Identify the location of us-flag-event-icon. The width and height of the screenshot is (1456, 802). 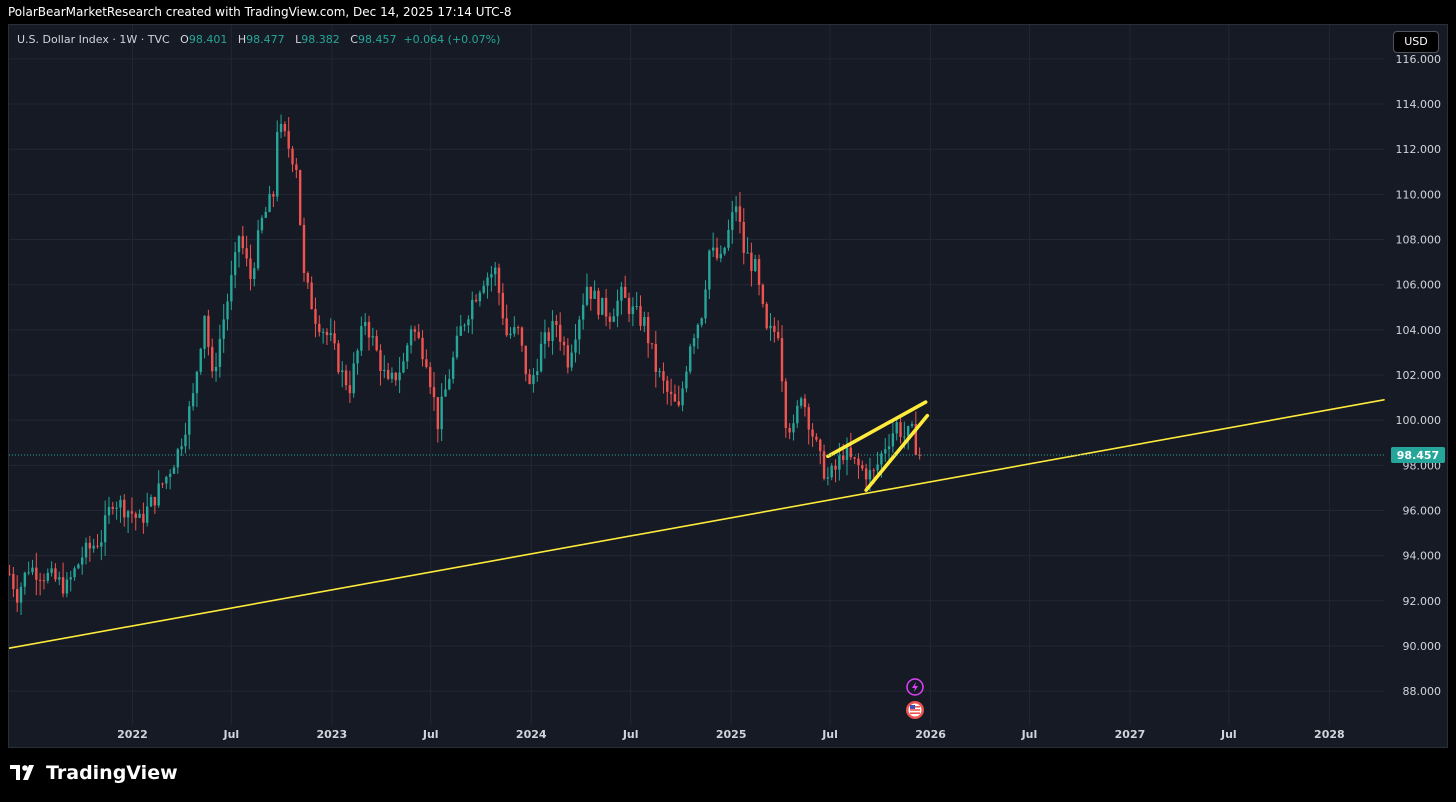
(915, 710).